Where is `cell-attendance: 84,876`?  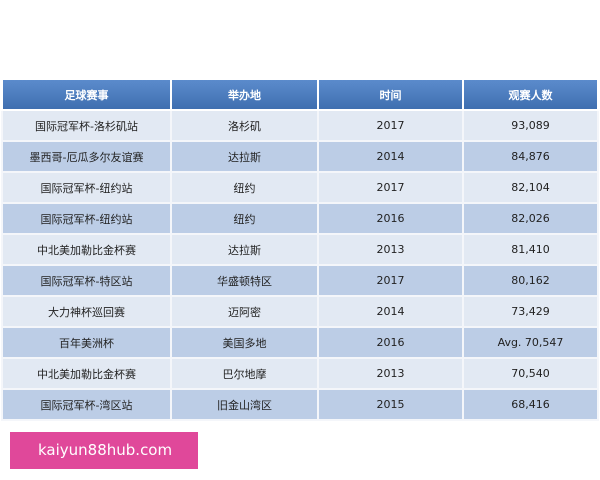 cell-attendance: 84,876 is located at coordinates (530, 156).